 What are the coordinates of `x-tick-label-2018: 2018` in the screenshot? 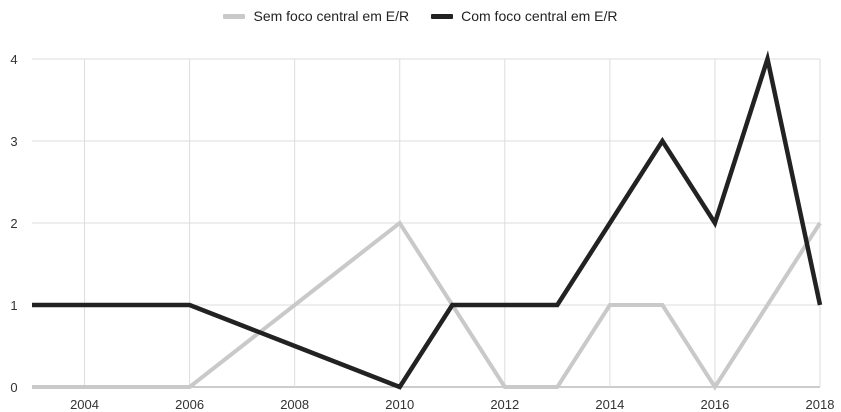 It's located at (820, 404).